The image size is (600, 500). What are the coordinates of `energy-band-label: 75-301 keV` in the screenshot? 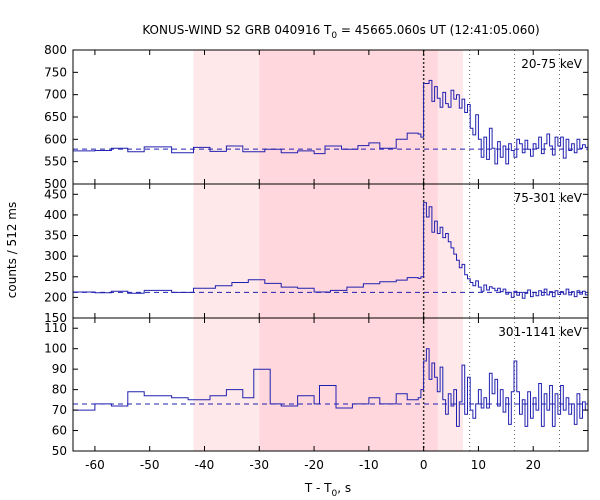 It's located at (548, 198).